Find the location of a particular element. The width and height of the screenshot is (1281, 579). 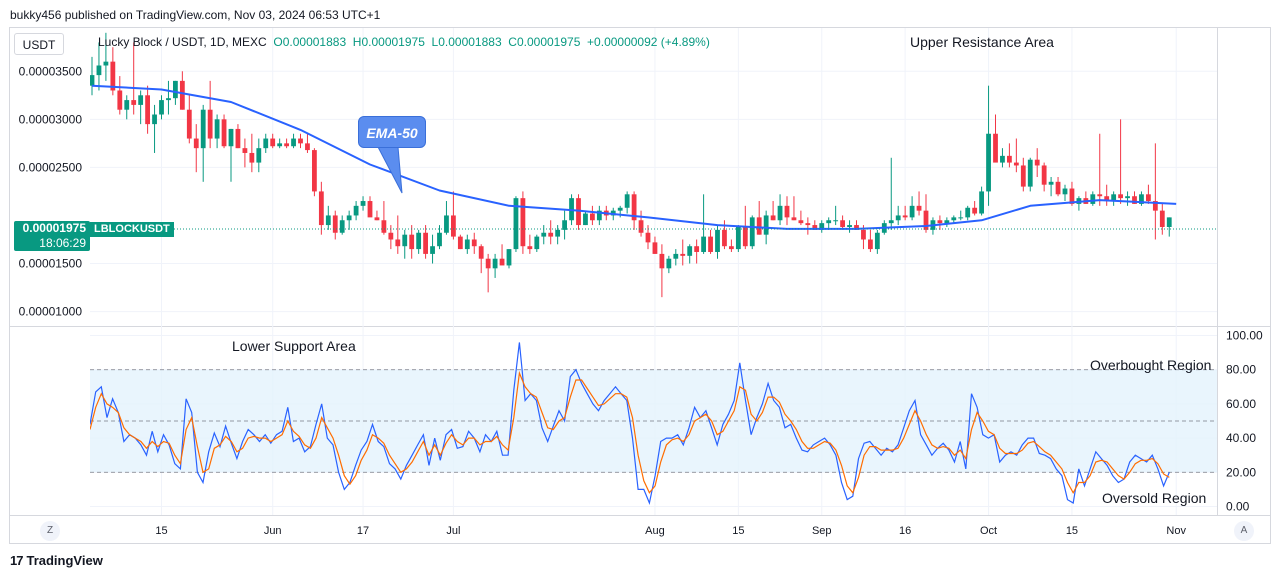

auto-scale-button: A is located at coordinates (1244, 531).